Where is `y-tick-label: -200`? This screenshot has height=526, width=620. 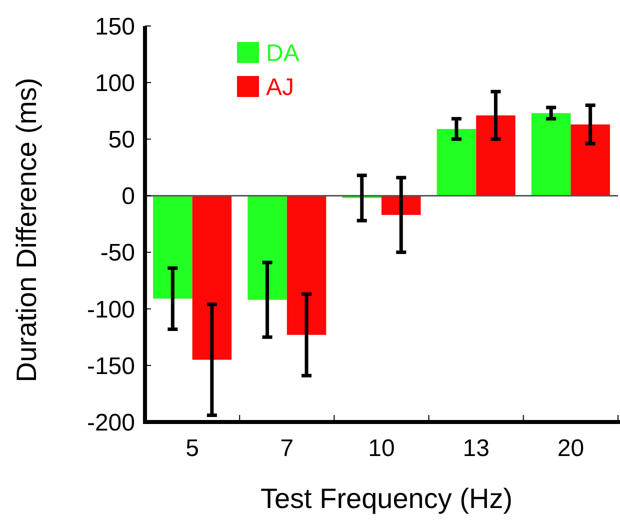 y-tick-label: -200 is located at coordinates (110, 422).